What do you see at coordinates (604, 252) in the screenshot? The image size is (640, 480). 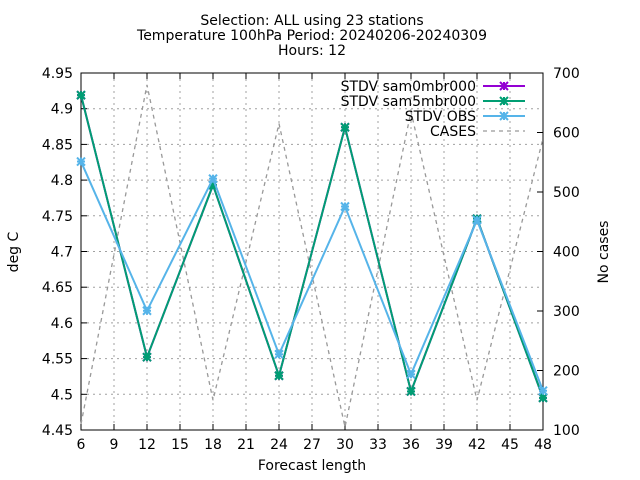 I see `y2-axis-label: No cases` at bounding box center [604, 252].